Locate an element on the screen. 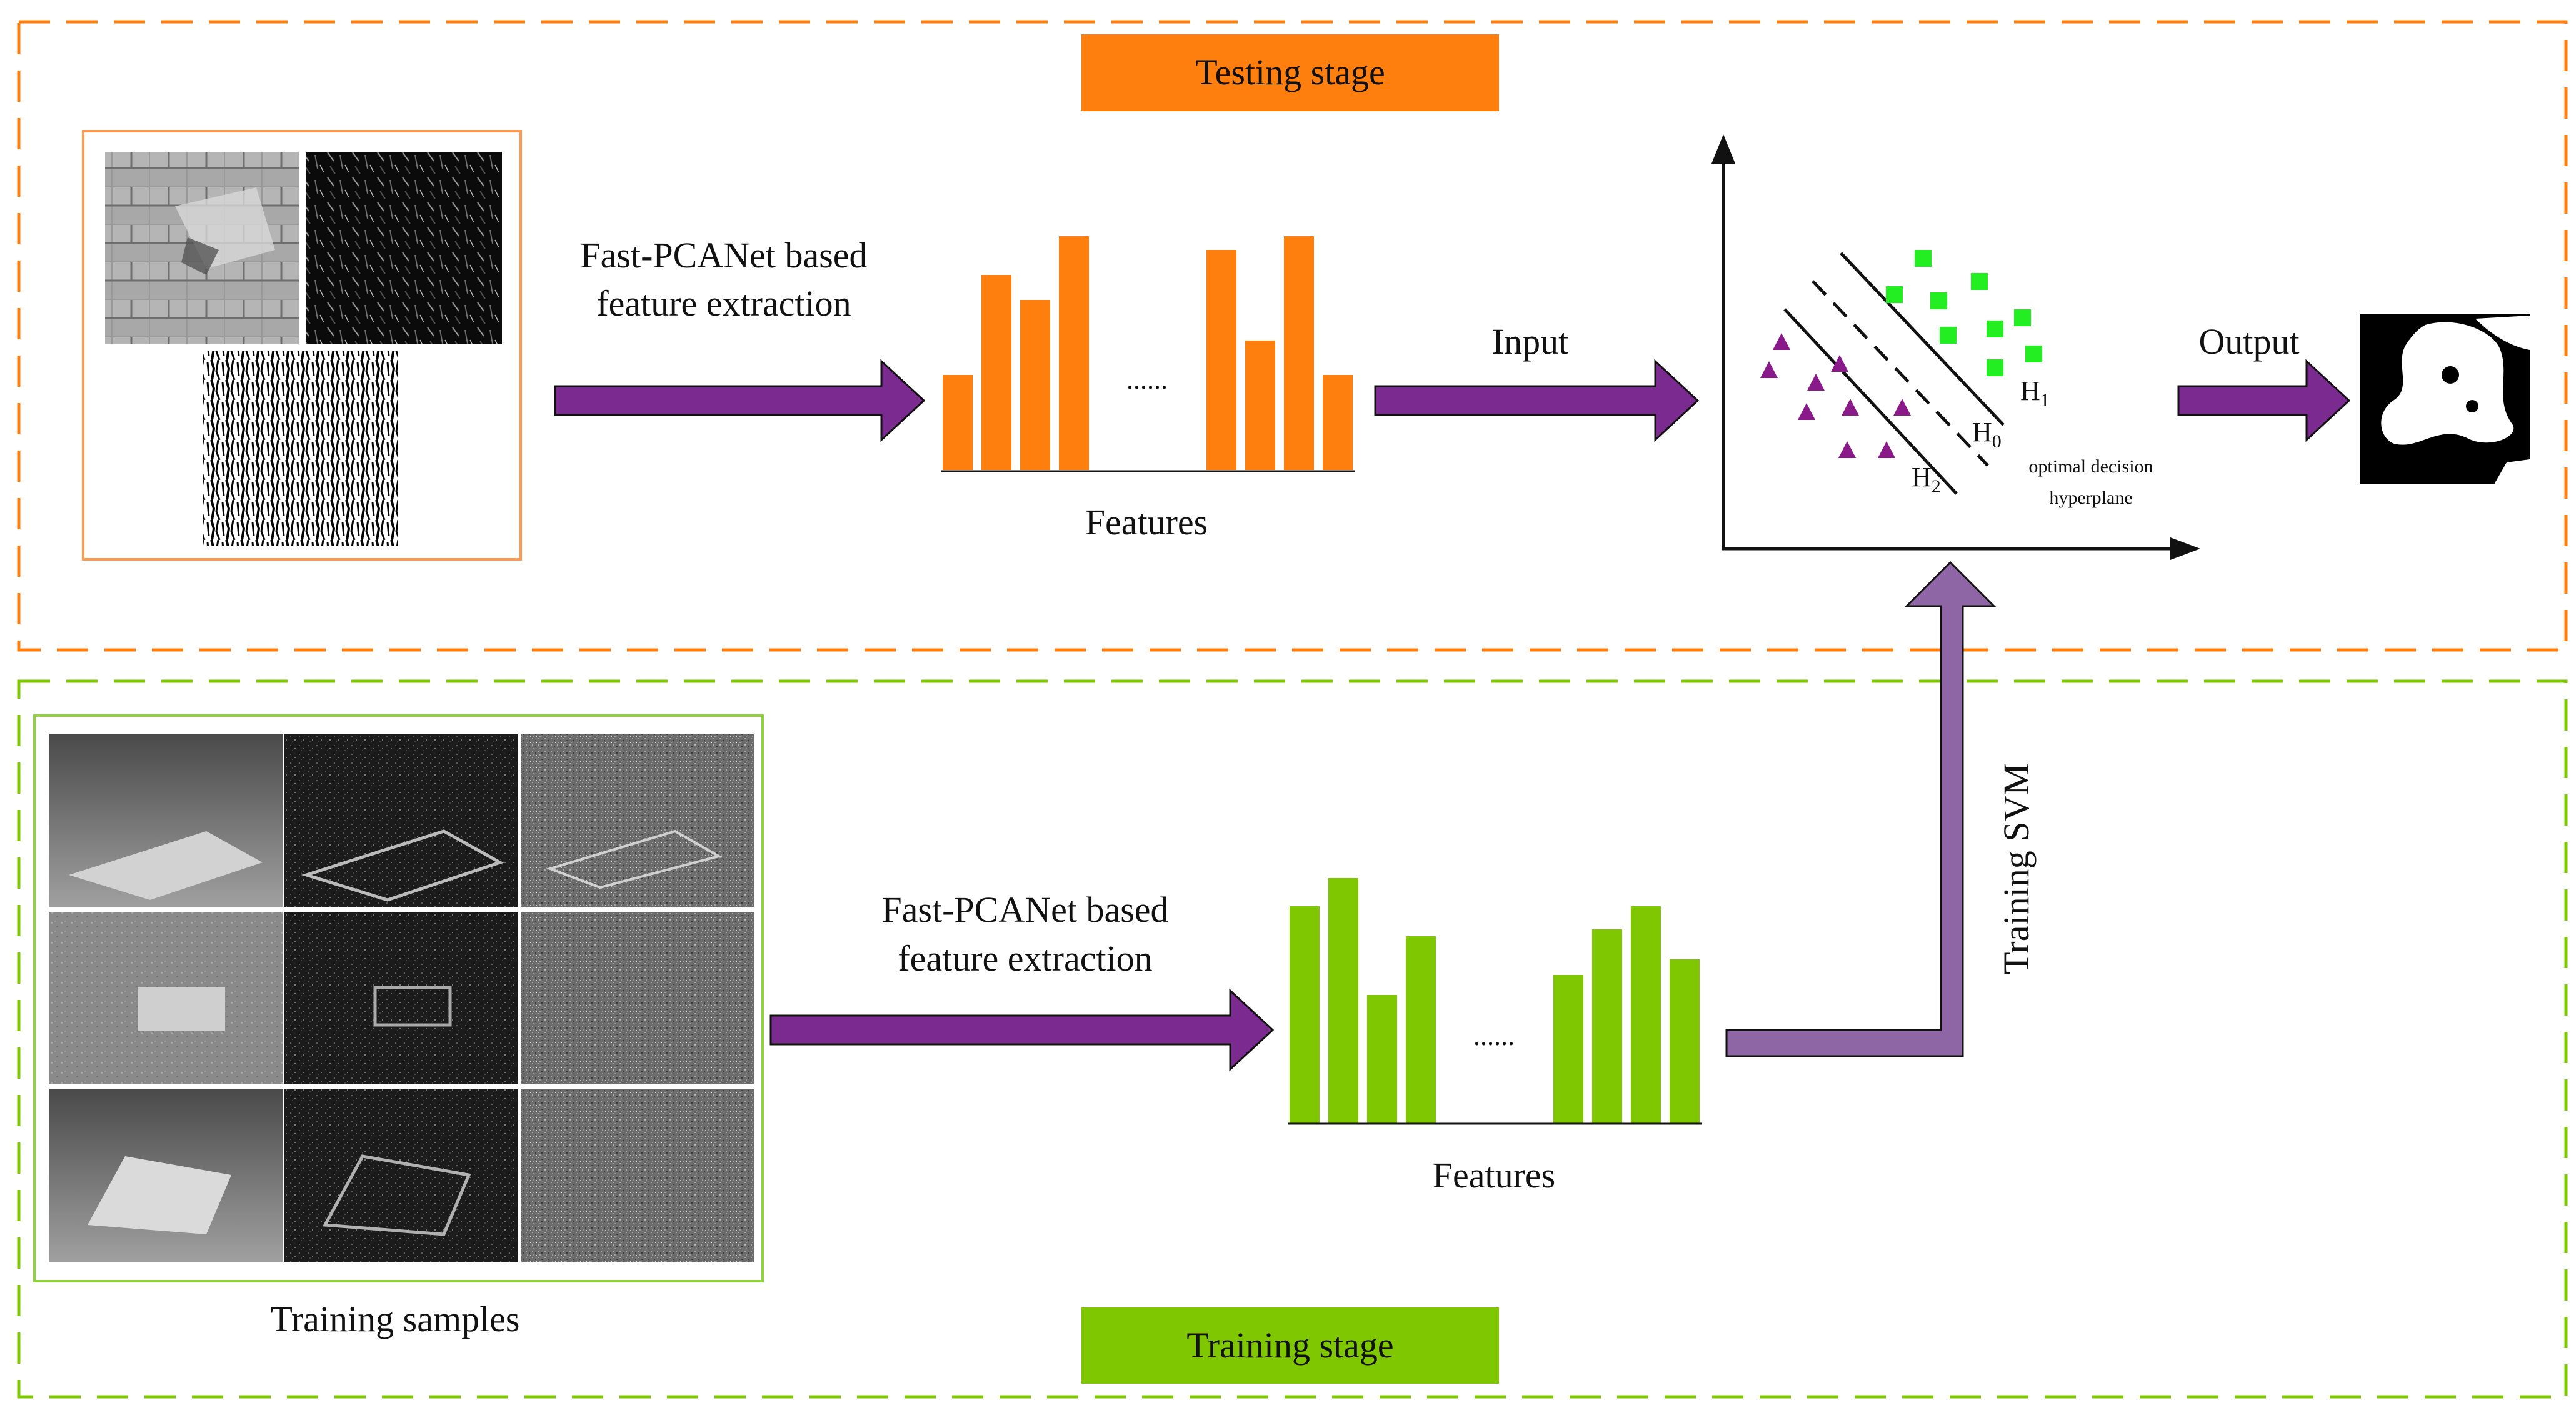 This screenshot has width=2576, height=1408. training-stage-title-box is located at coordinates (1290, 1346).